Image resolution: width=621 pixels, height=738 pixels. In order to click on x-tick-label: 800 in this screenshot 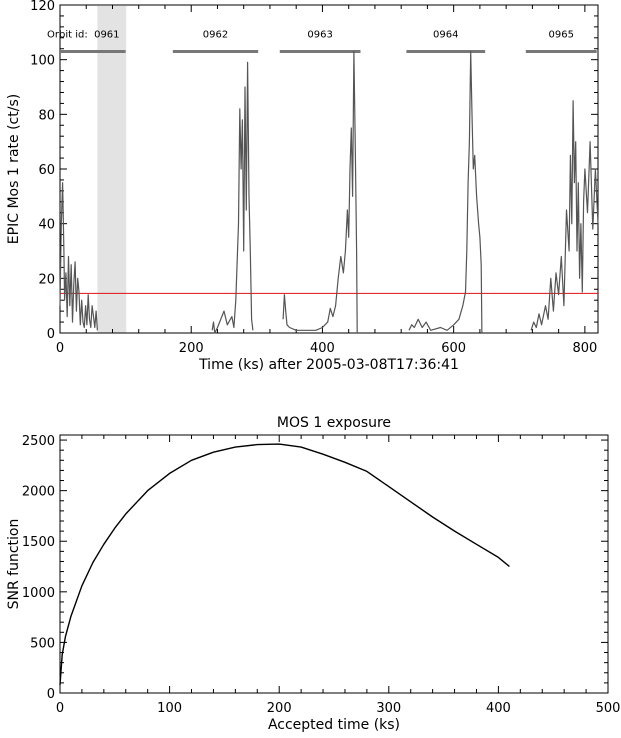, I will do `click(584, 348)`.